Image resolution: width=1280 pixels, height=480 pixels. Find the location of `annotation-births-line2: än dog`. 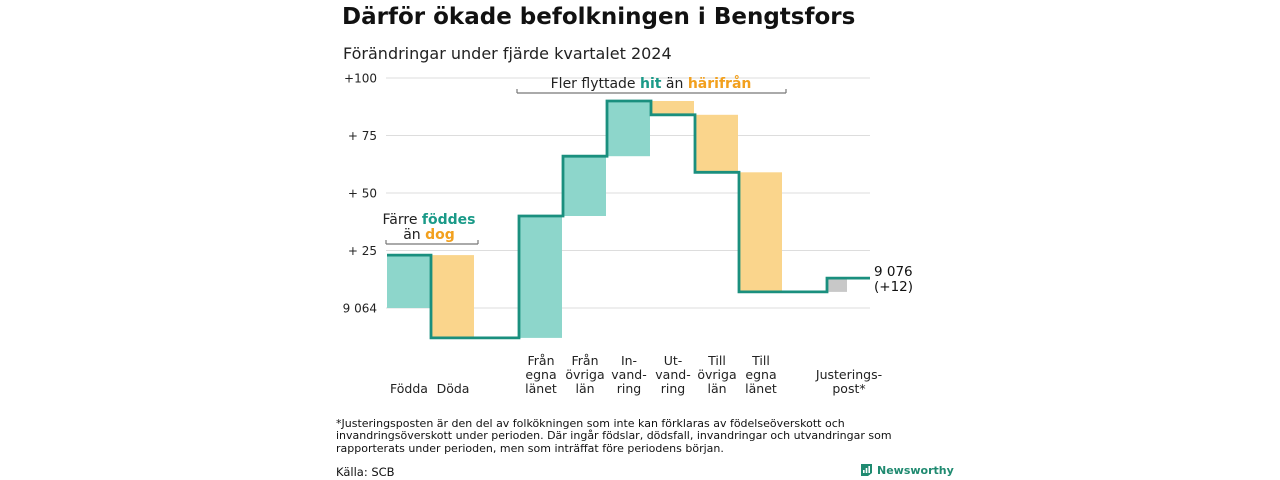

annotation-births-line2: än dog is located at coordinates (429, 235).